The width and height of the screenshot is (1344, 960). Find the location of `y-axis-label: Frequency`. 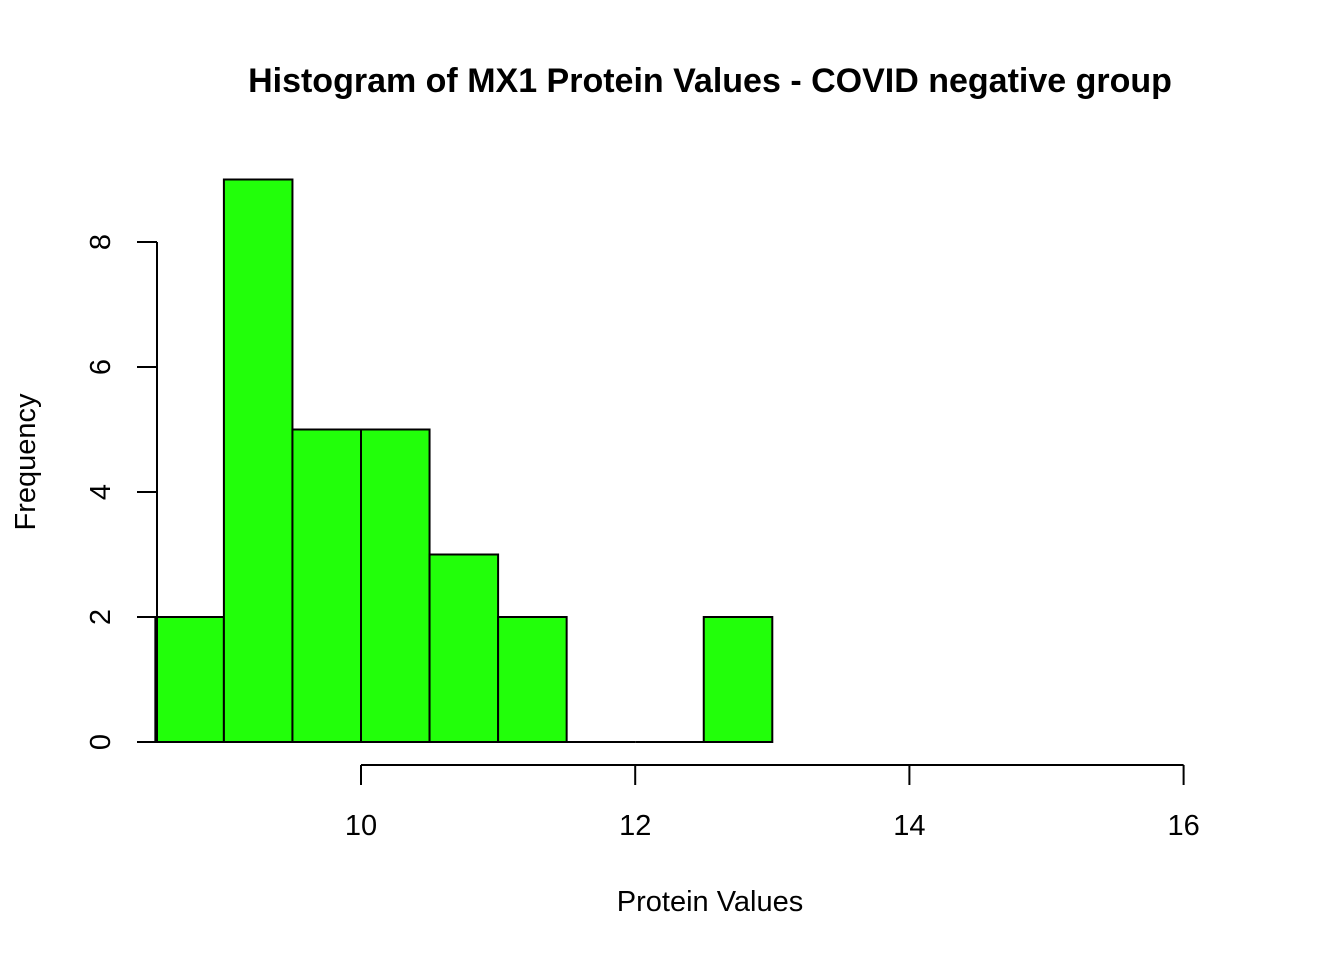

y-axis-label: Frequency is located at coordinates (26, 462).